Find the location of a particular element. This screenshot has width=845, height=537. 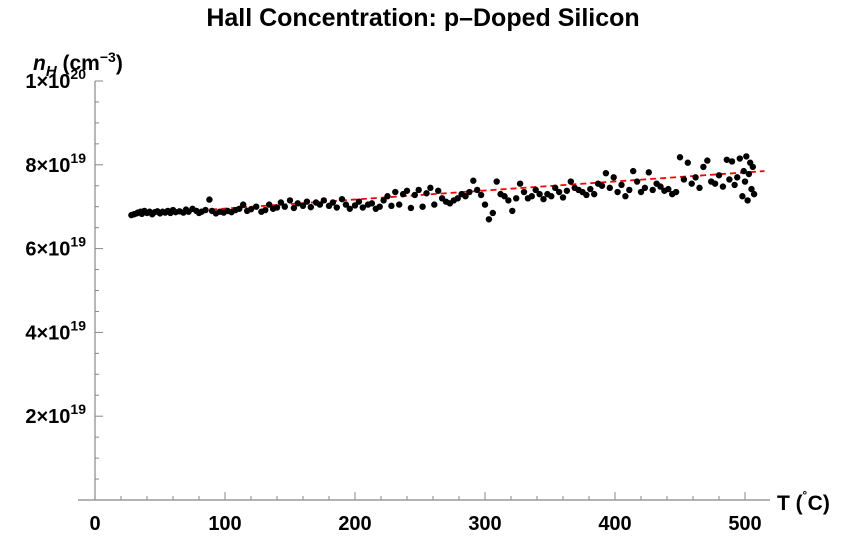

x-label-close: C) is located at coordinates (819, 503).